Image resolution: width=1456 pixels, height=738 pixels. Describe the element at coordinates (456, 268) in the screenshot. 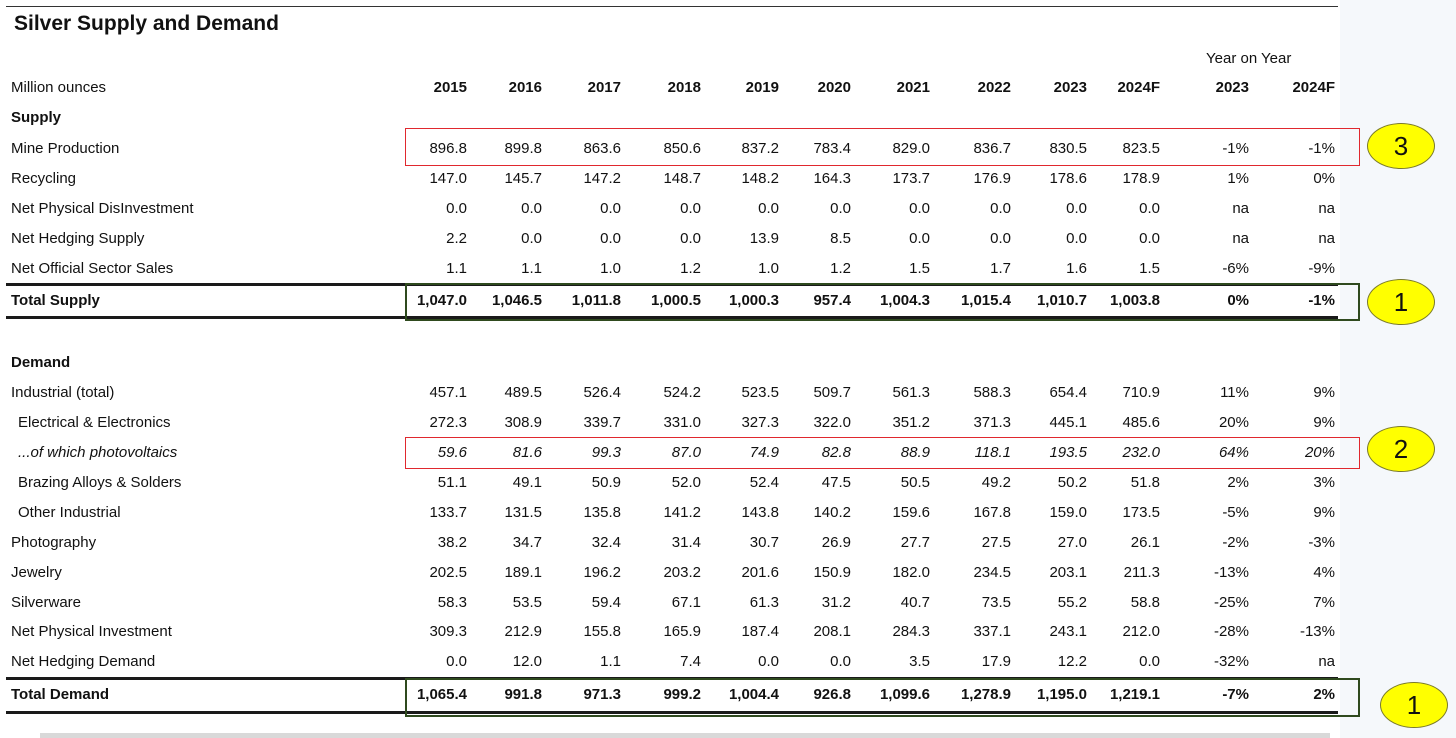

I see `value-cell: 1.1` at that location.